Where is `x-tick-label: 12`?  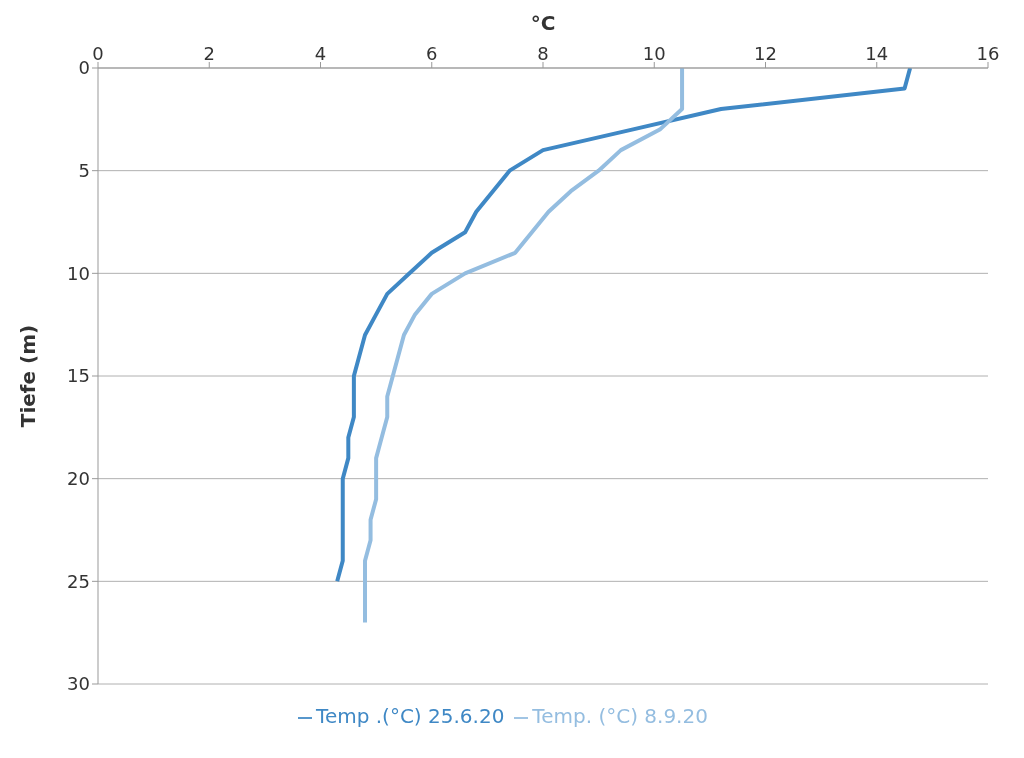
x-tick-label: 12 is located at coordinates (765, 53).